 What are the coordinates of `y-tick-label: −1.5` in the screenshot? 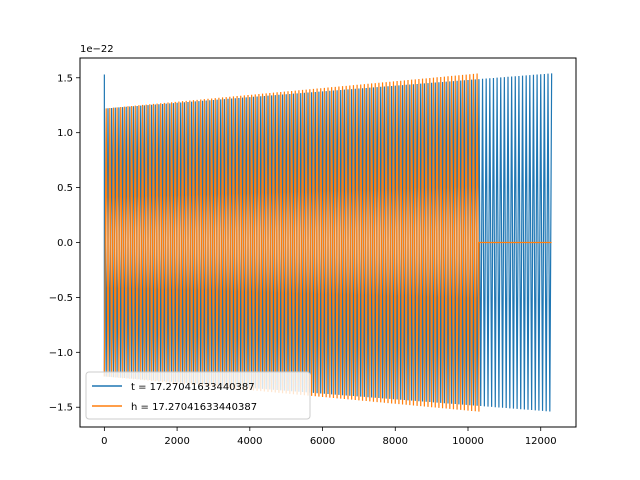 It's located at (61, 408).